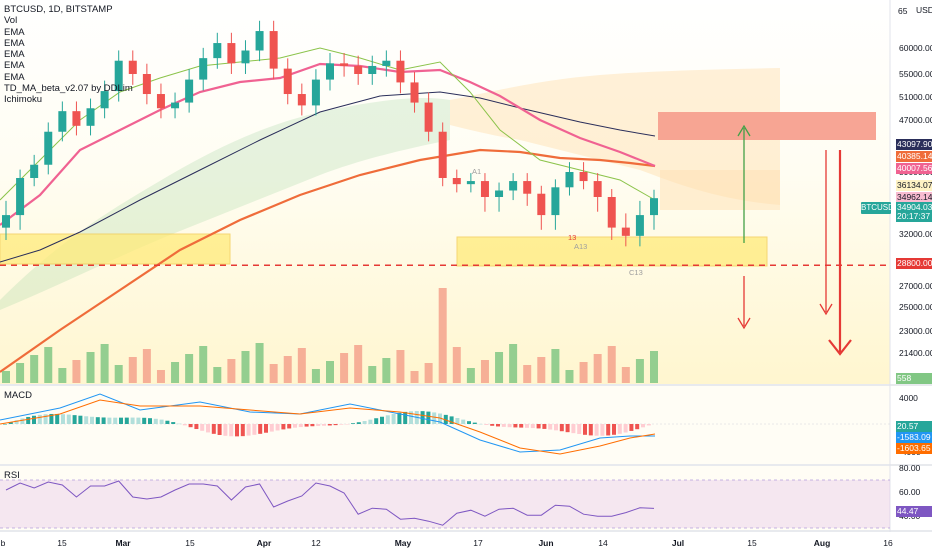 The width and height of the screenshot is (932, 550). What do you see at coordinates (572, 237) in the screenshot?
I see `annotation-13: 13` at bounding box center [572, 237].